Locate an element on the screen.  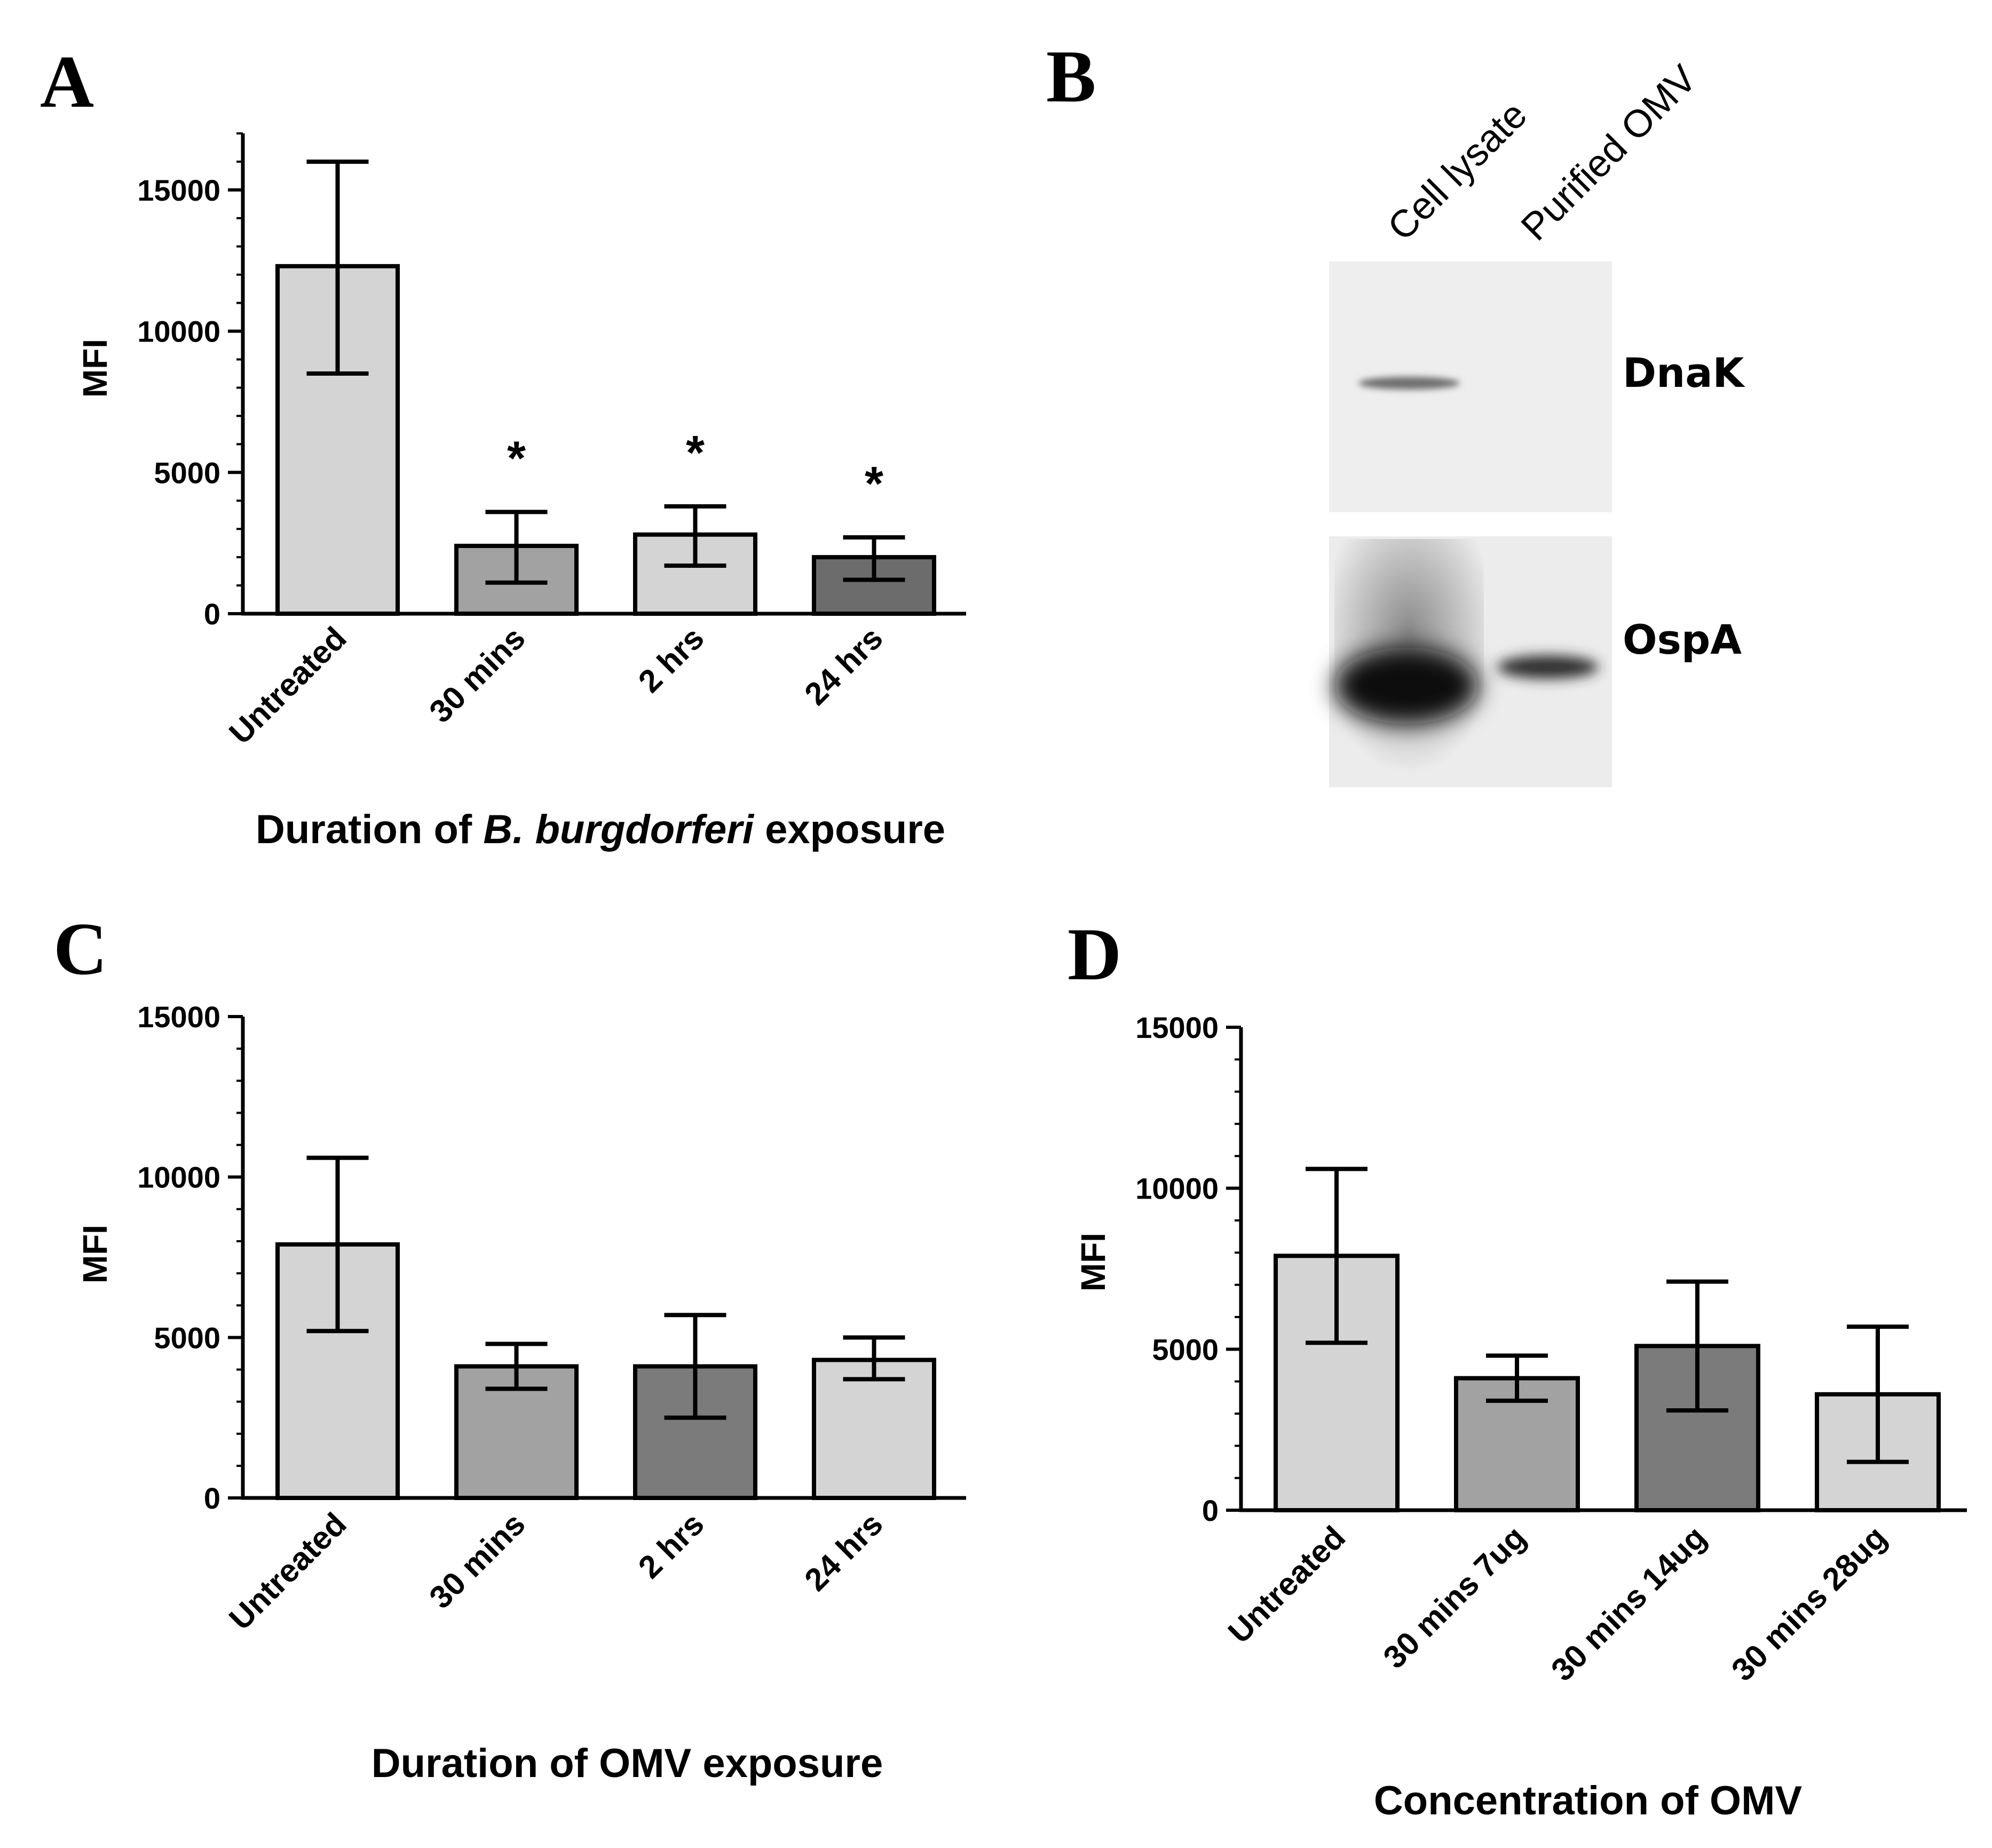
chart-d-category-label-30-mins-28ug: 30 mins 28ug is located at coordinates (1809, 1603).